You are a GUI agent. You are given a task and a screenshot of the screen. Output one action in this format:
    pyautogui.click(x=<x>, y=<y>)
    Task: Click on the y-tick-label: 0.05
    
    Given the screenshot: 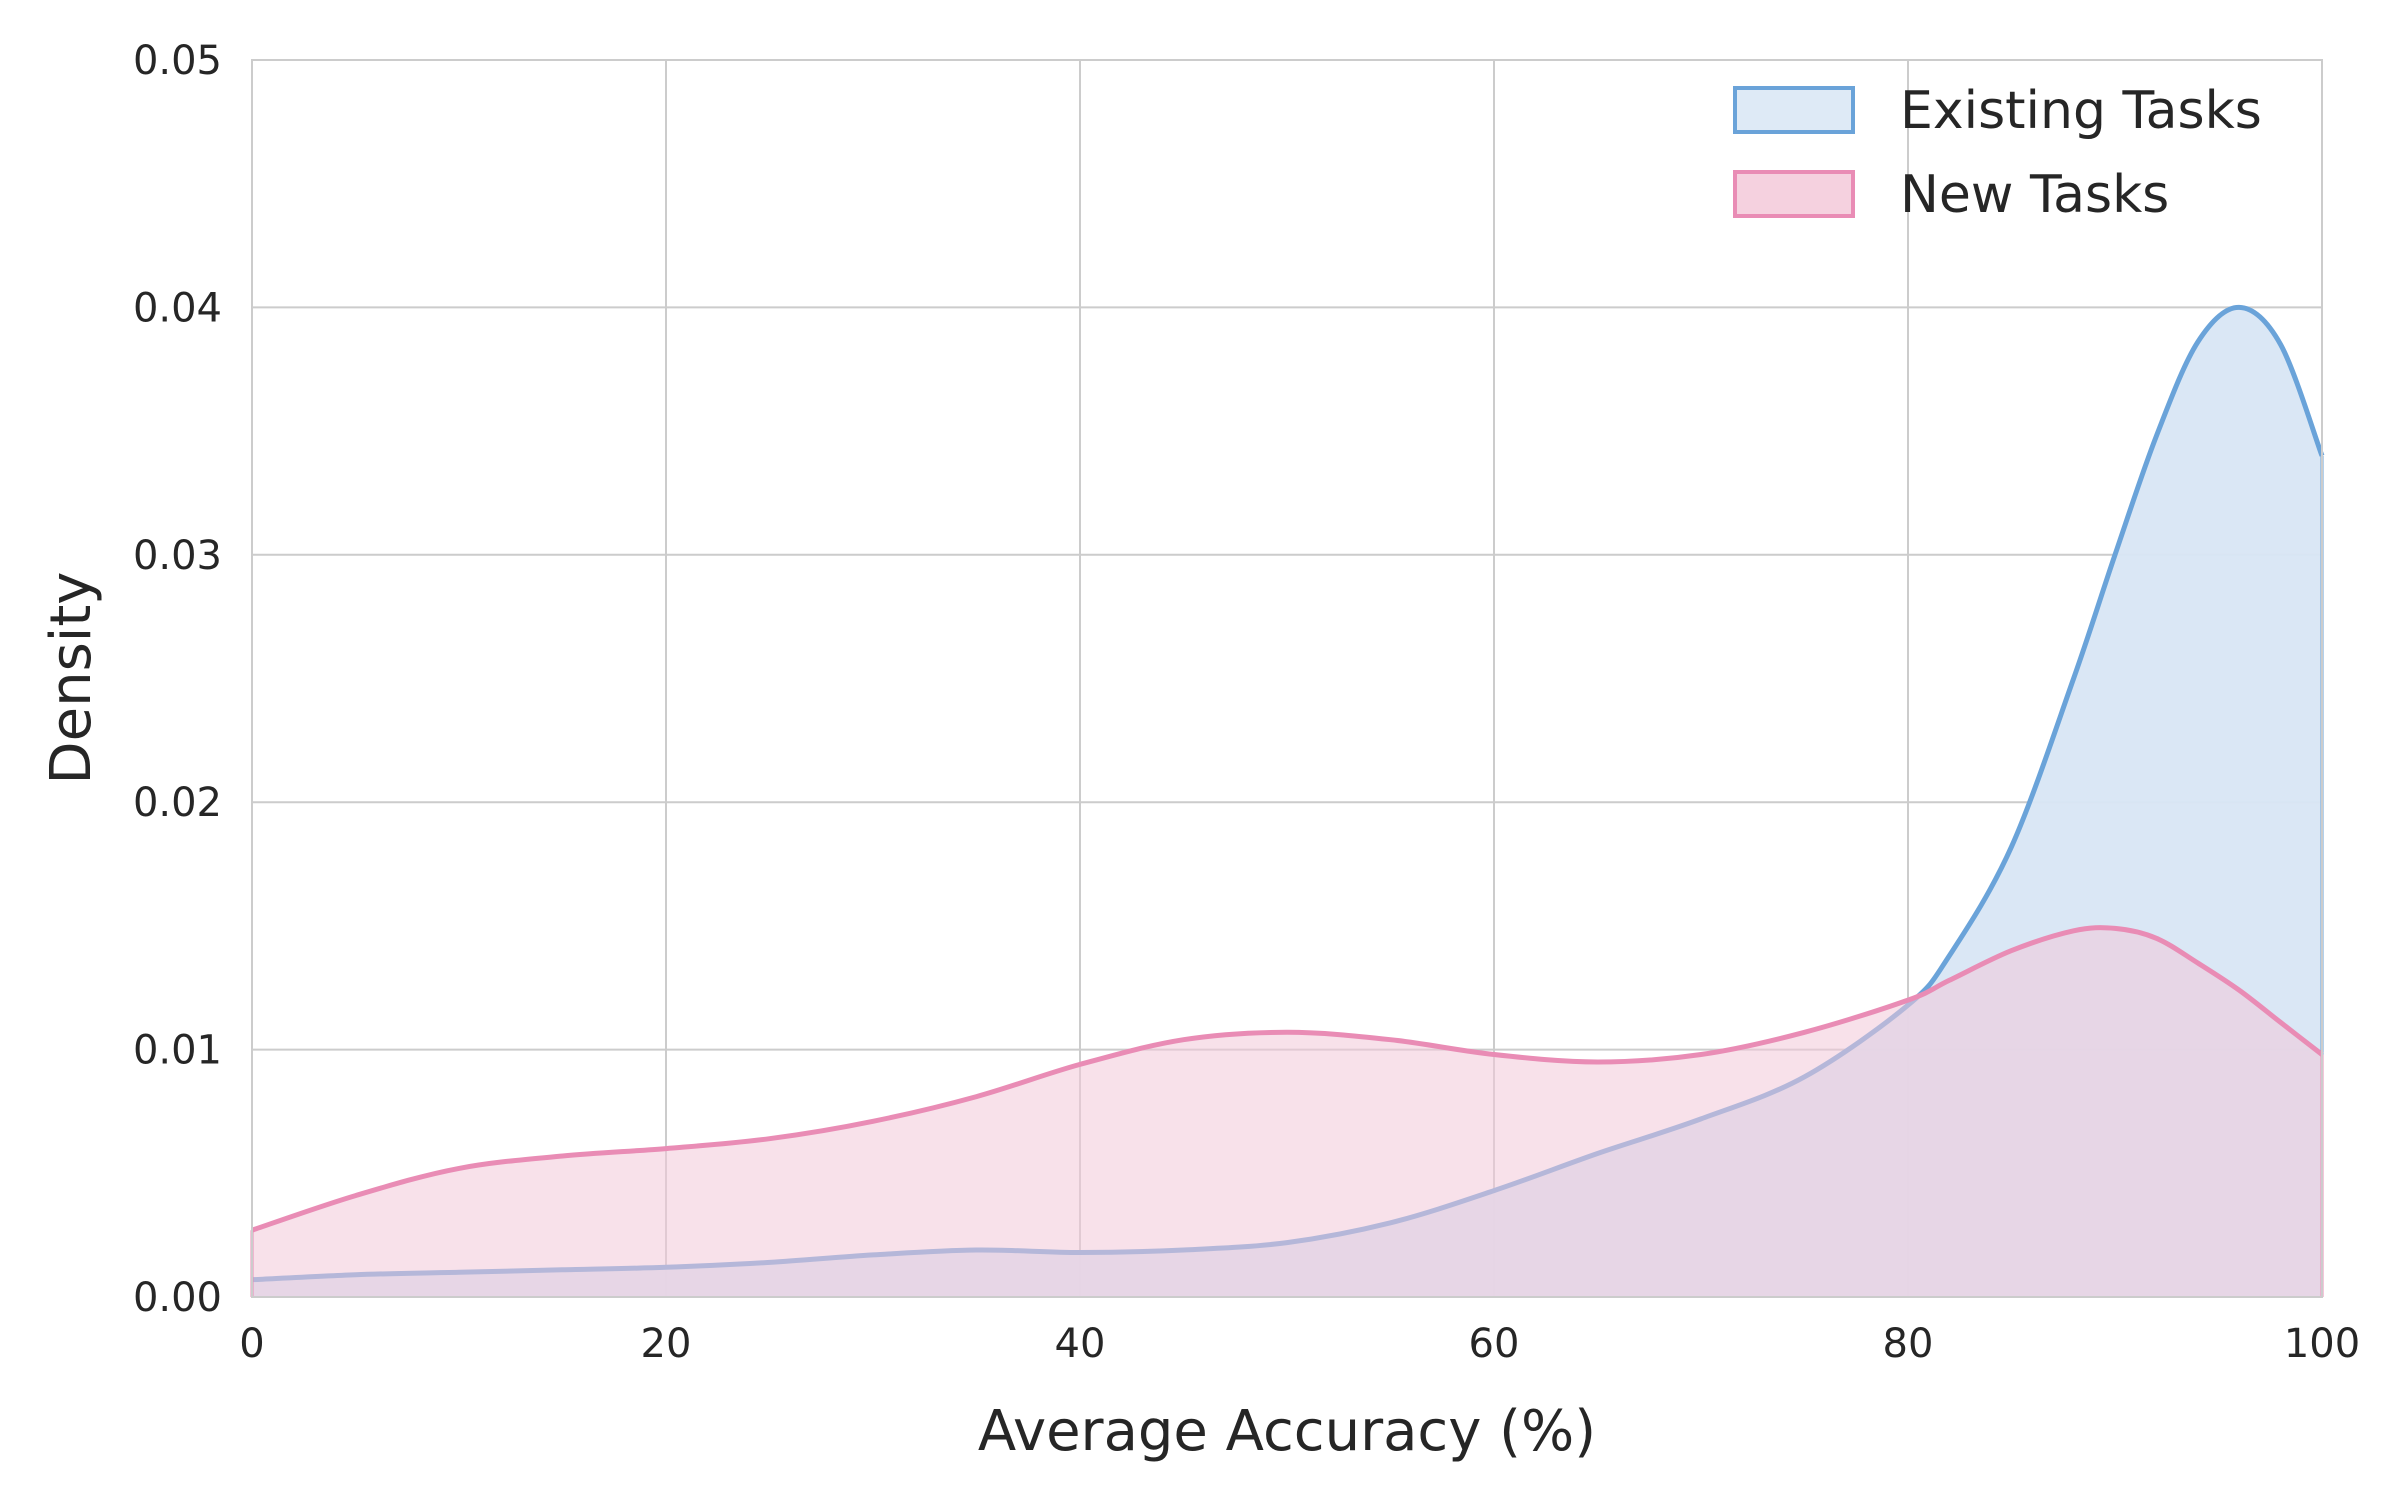 What is the action you would take?
    pyautogui.click(x=177, y=61)
    